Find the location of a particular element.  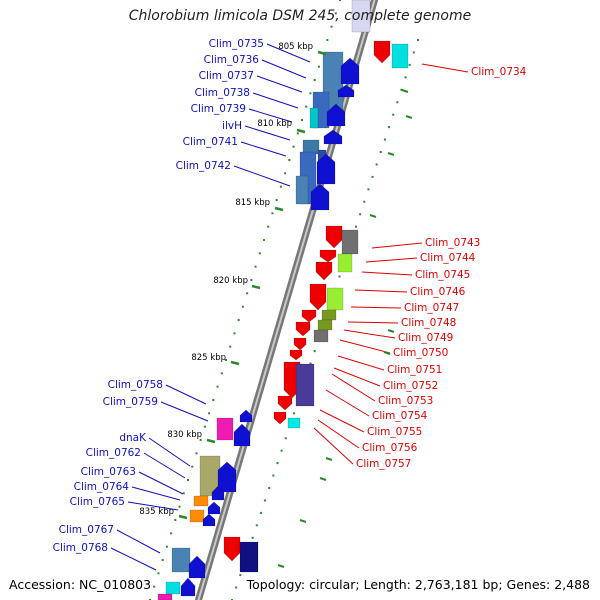

gene-label-clim_0746: Clim_0746 is located at coordinates (438, 292).